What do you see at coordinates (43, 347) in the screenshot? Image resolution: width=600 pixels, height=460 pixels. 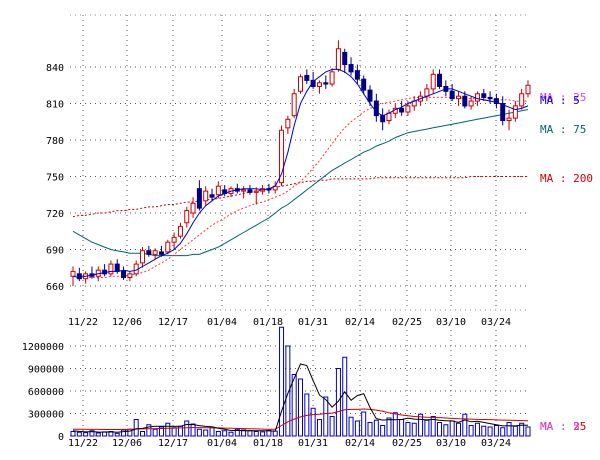 I see `volume-y-tick: 1200000` at bounding box center [43, 347].